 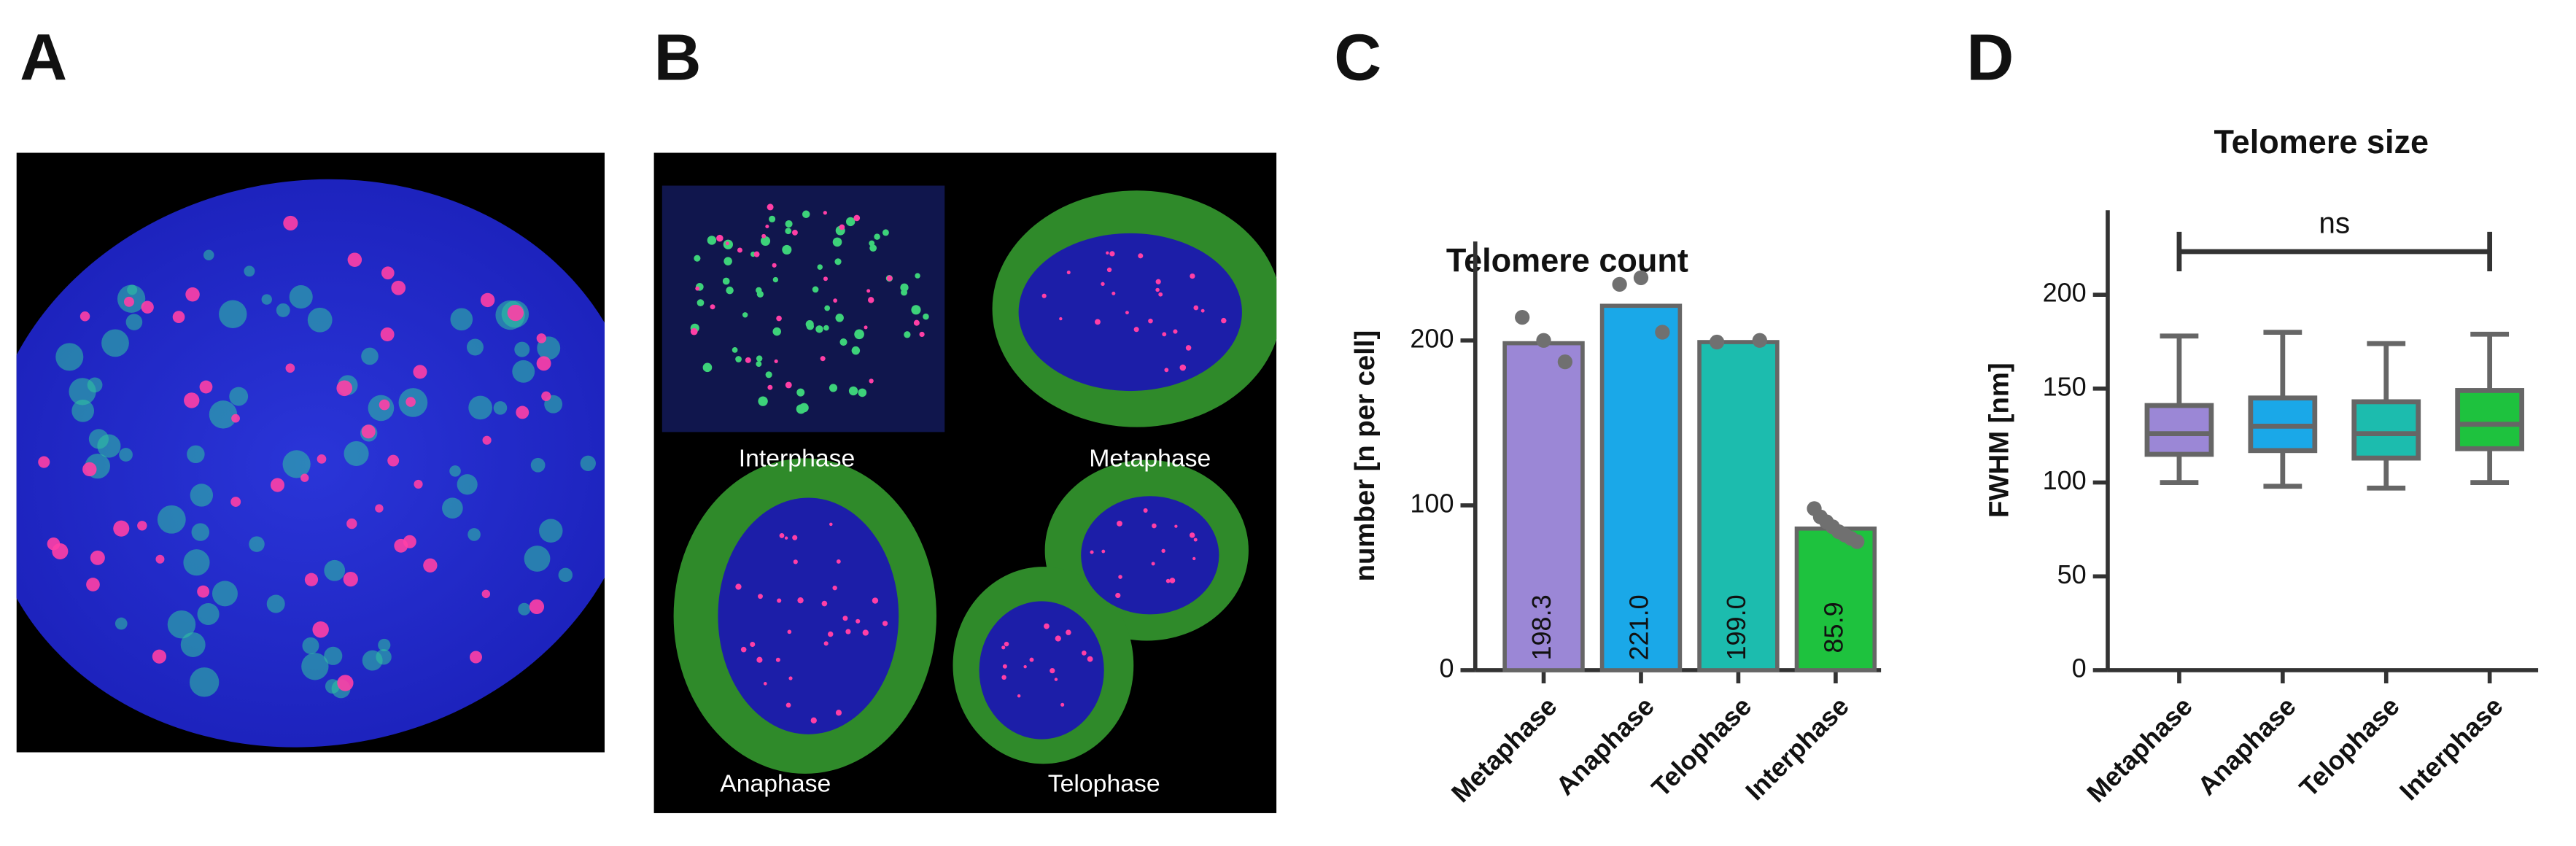 What do you see at coordinates (2139, 749) in the screenshot?
I see `x-tick-label: Metaphase` at bounding box center [2139, 749].